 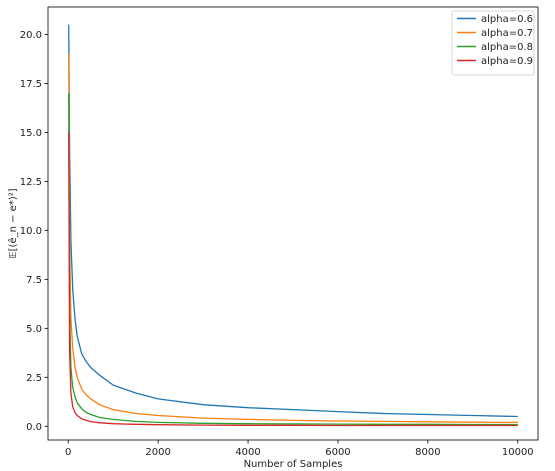 I want to click on legend-box, so click(x=493, y=43).